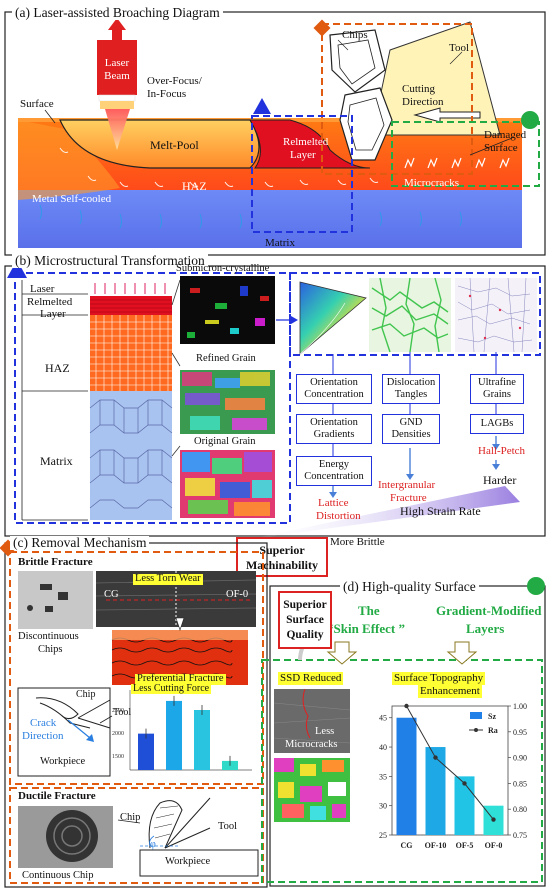  Describe the element at coordinates (357, 542) in the screenshot. I see `more-brittle-label: More Brittle` at that location.